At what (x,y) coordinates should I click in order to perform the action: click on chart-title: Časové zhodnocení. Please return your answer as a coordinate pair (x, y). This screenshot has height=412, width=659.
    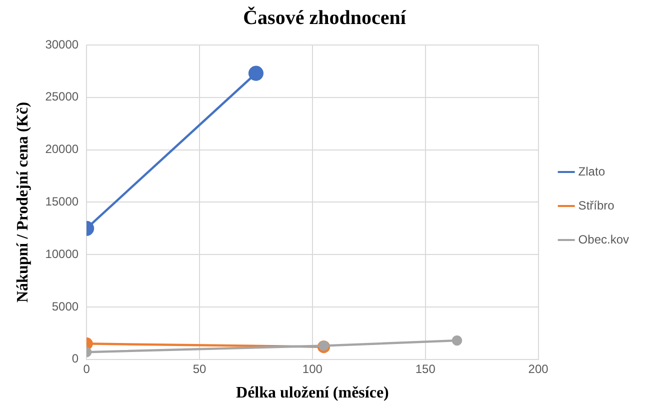
    Looking at the image, I should click on (324, 18).